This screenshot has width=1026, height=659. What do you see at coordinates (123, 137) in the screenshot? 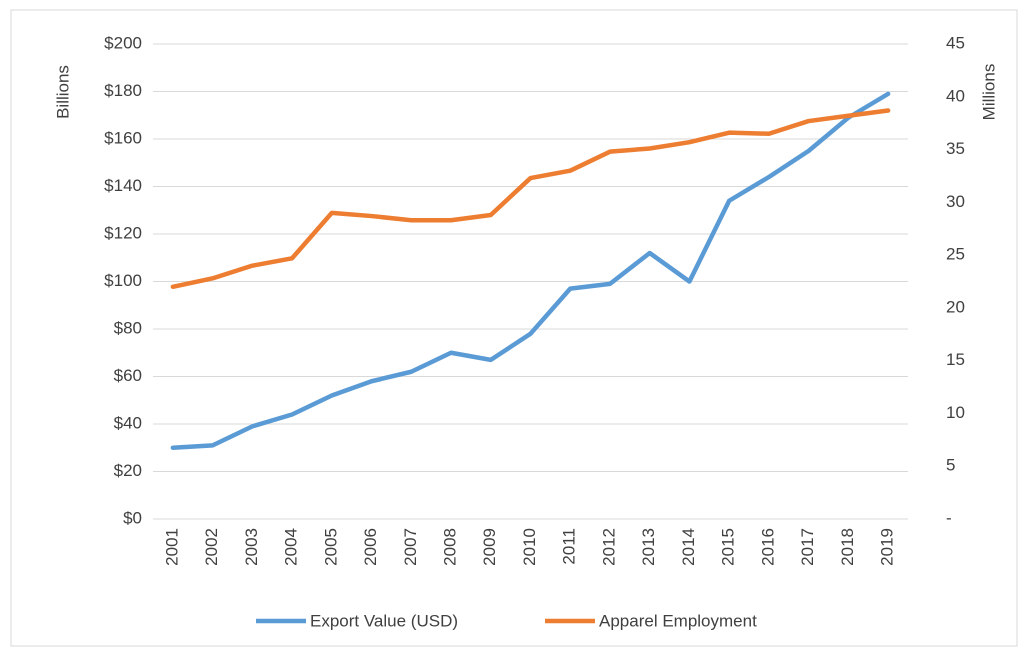
I see `y-tick-label: $160` at bounding box center [123, 137].